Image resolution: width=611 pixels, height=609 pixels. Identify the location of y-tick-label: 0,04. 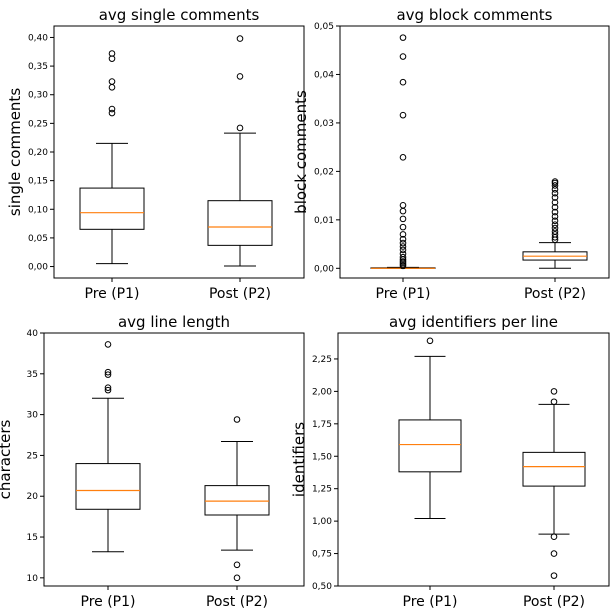
(324, 75).